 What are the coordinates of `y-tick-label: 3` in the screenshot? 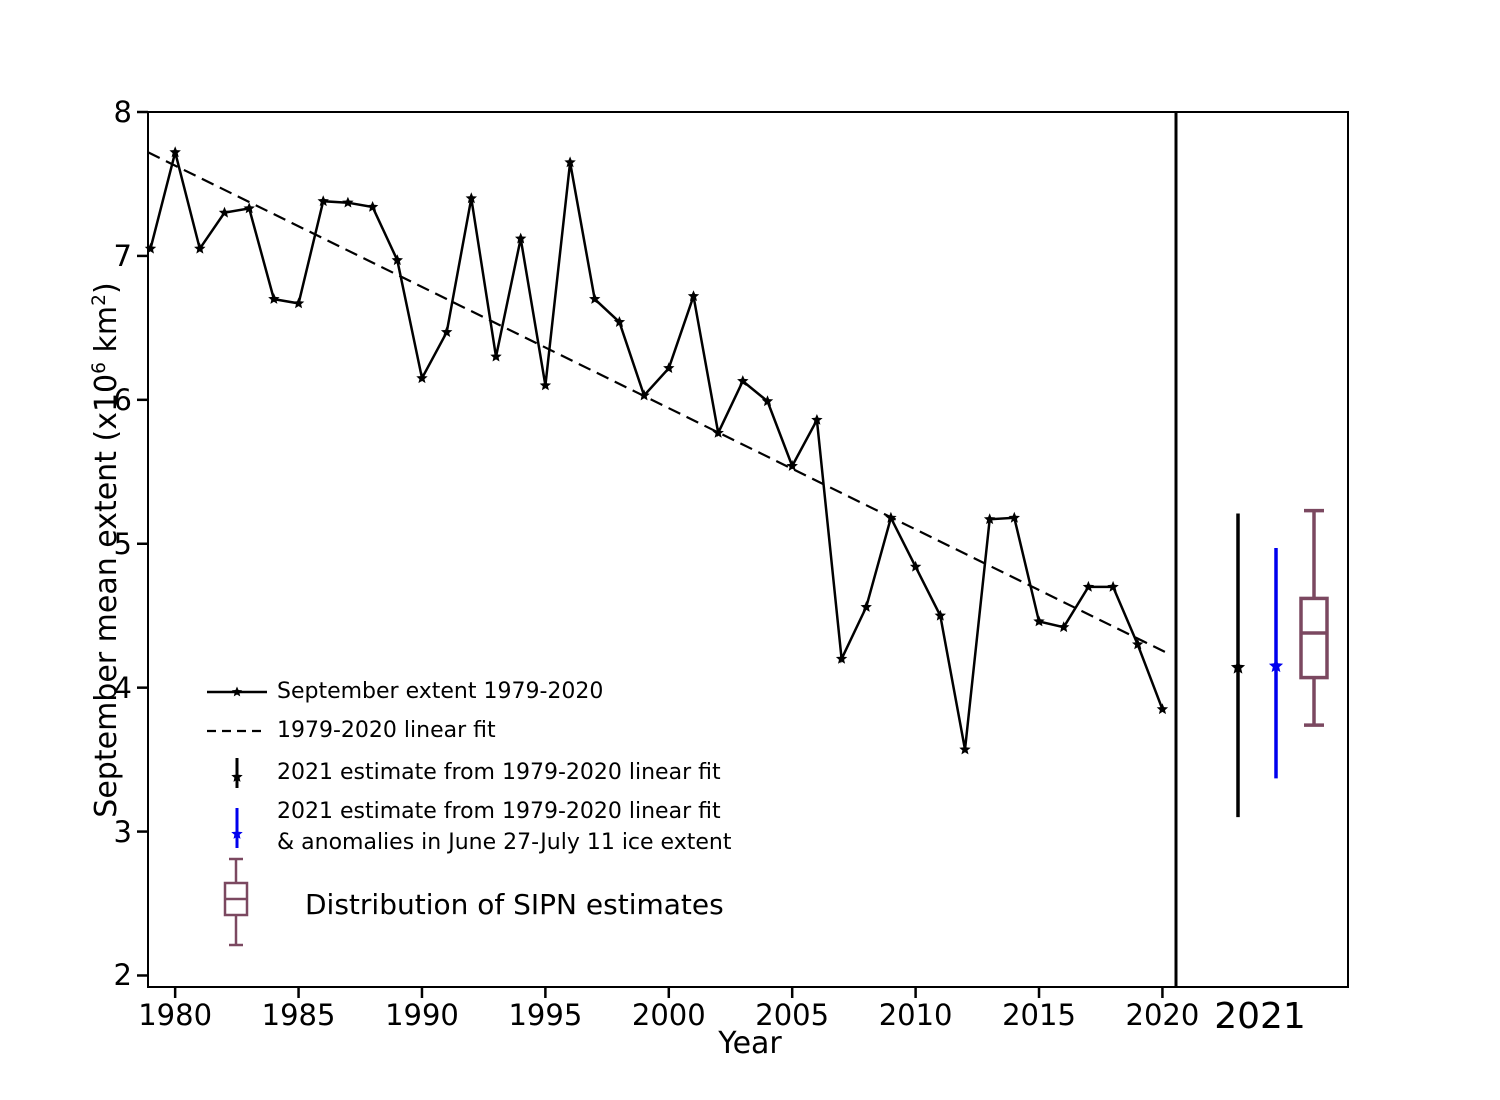 It's located at (122, 831).